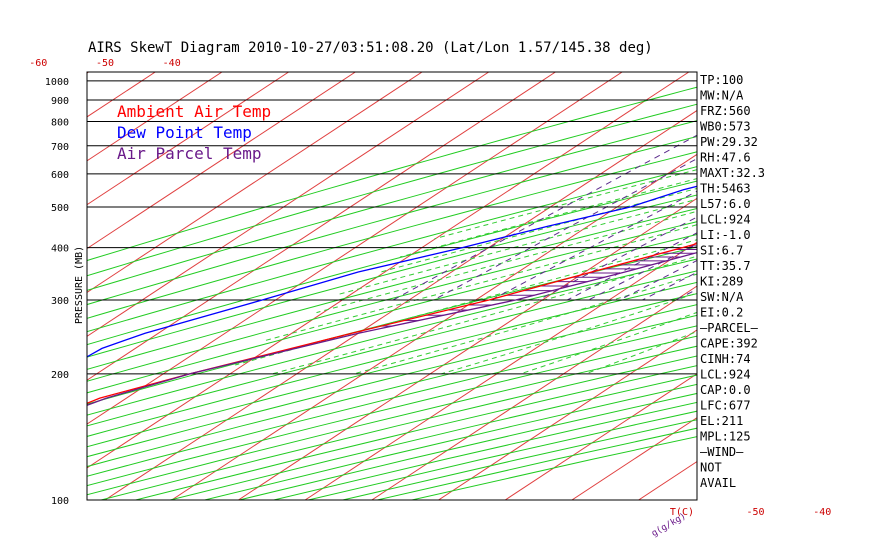 Image resolution: width=870 pixels, height=560 pixels. What do you see at coordinates (725, 204) in the screenshot?
I see `index-entry: L57:6.0` at bounding box center [725, 204].